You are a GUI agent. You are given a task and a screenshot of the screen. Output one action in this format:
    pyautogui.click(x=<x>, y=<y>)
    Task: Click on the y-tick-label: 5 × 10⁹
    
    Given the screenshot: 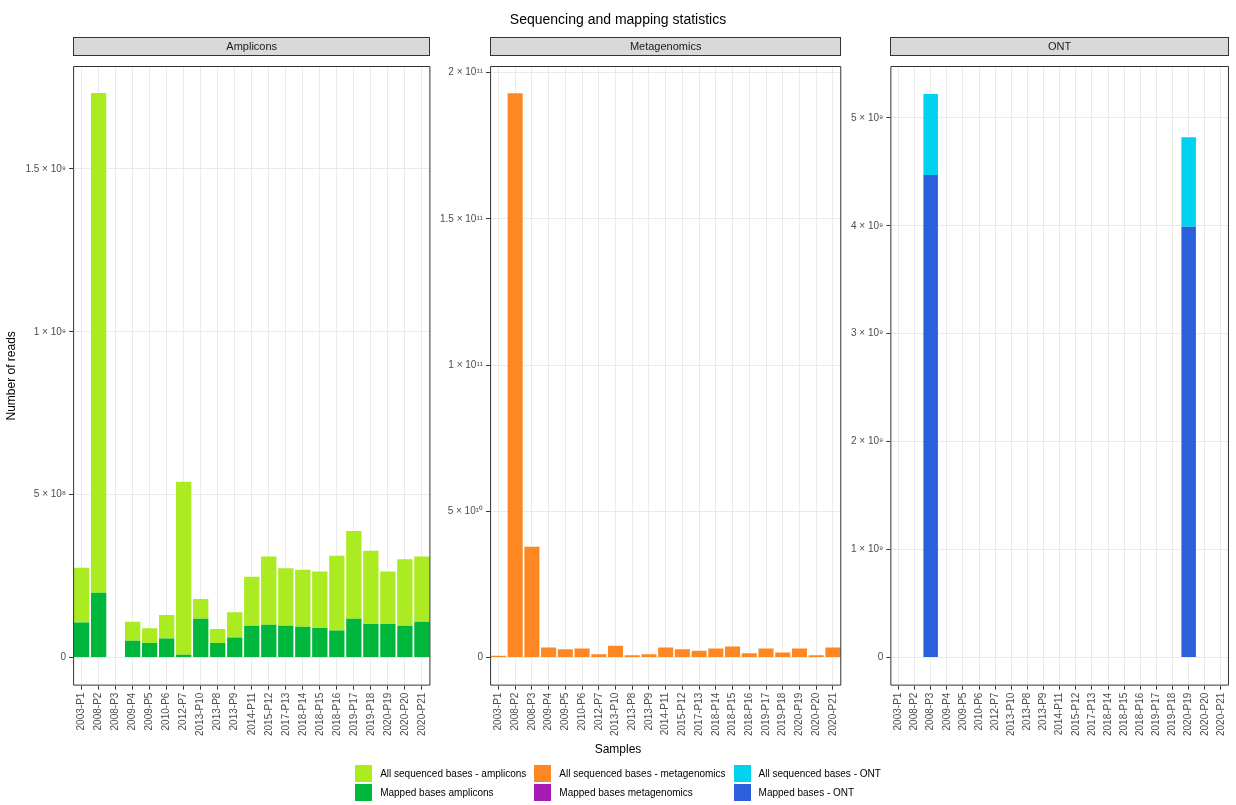 What is the action you would take?
    pyautogui.click(x=867, y=117)
    